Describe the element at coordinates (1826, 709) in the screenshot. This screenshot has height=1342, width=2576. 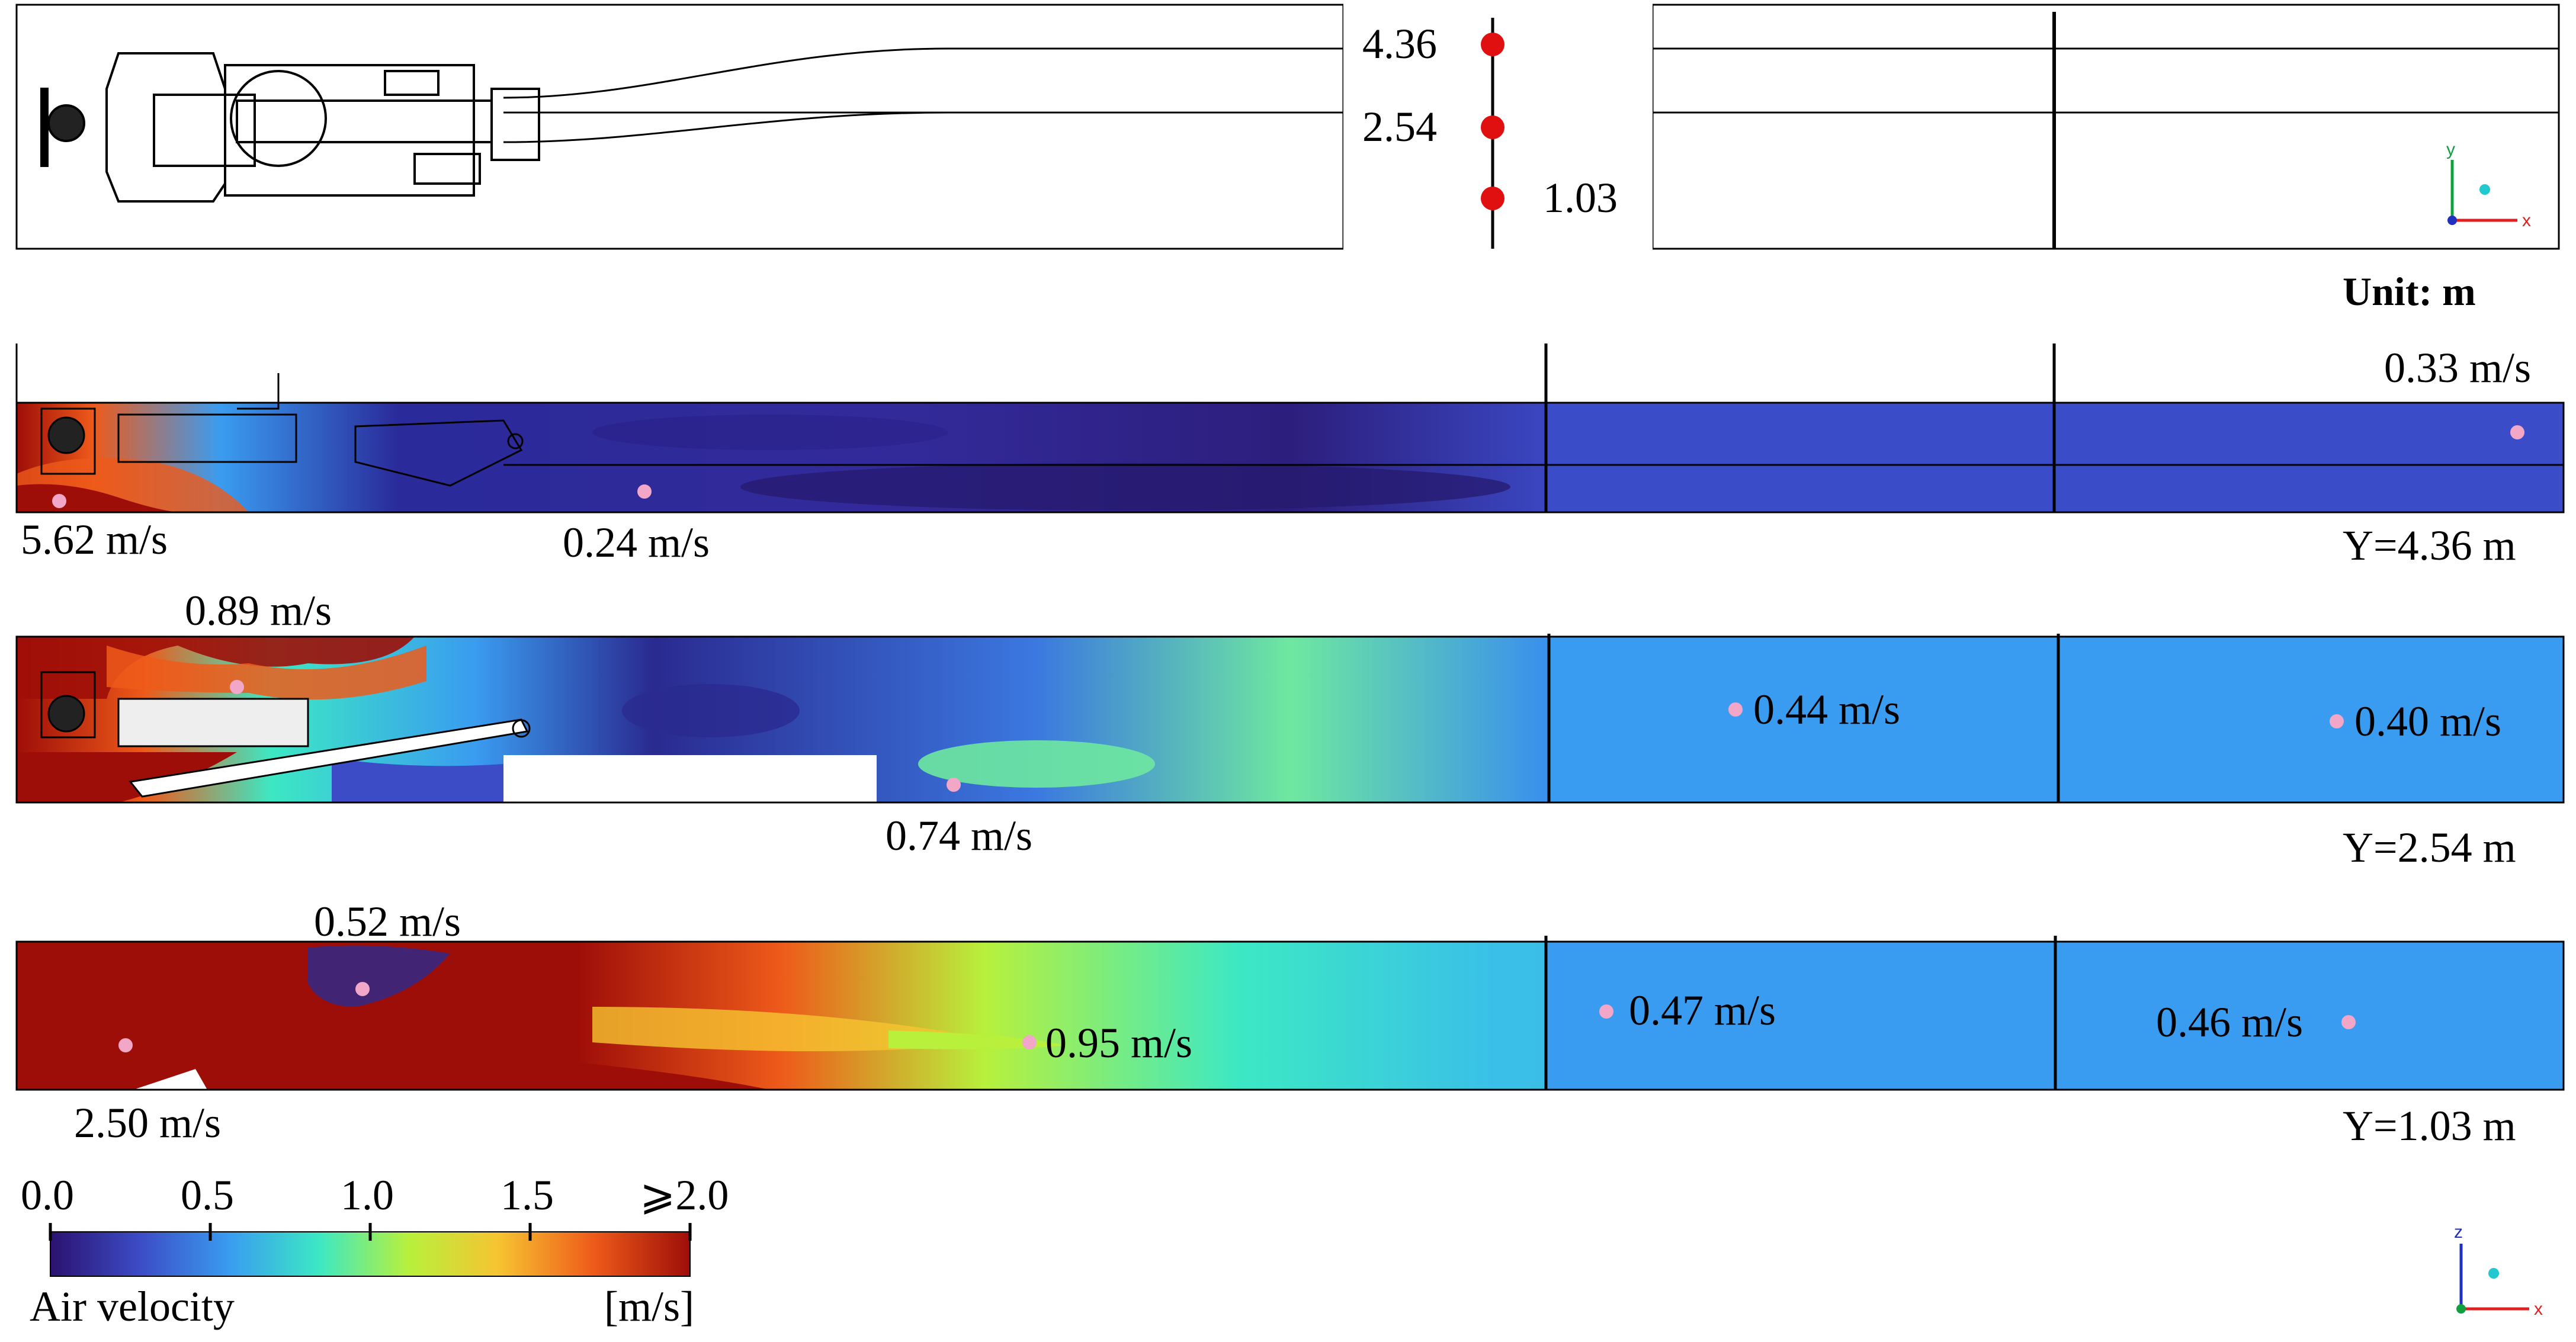
I see `velocity-label: 0.44 m/s` at that location.